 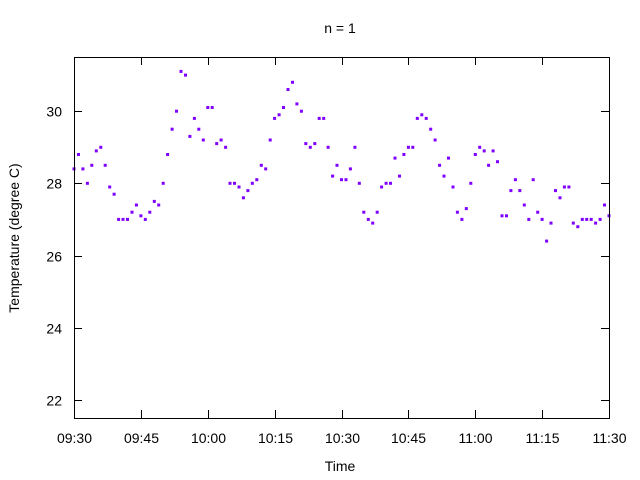 I want to click on x-tick-label: 09:30, so click(x=74, y=438).